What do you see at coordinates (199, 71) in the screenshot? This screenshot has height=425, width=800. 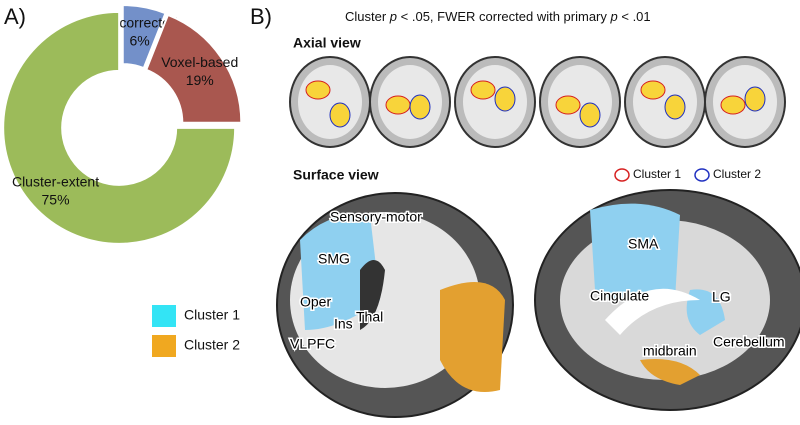 I see `slice-label: Voxel-based 19%` at bounding box center [199, 71].